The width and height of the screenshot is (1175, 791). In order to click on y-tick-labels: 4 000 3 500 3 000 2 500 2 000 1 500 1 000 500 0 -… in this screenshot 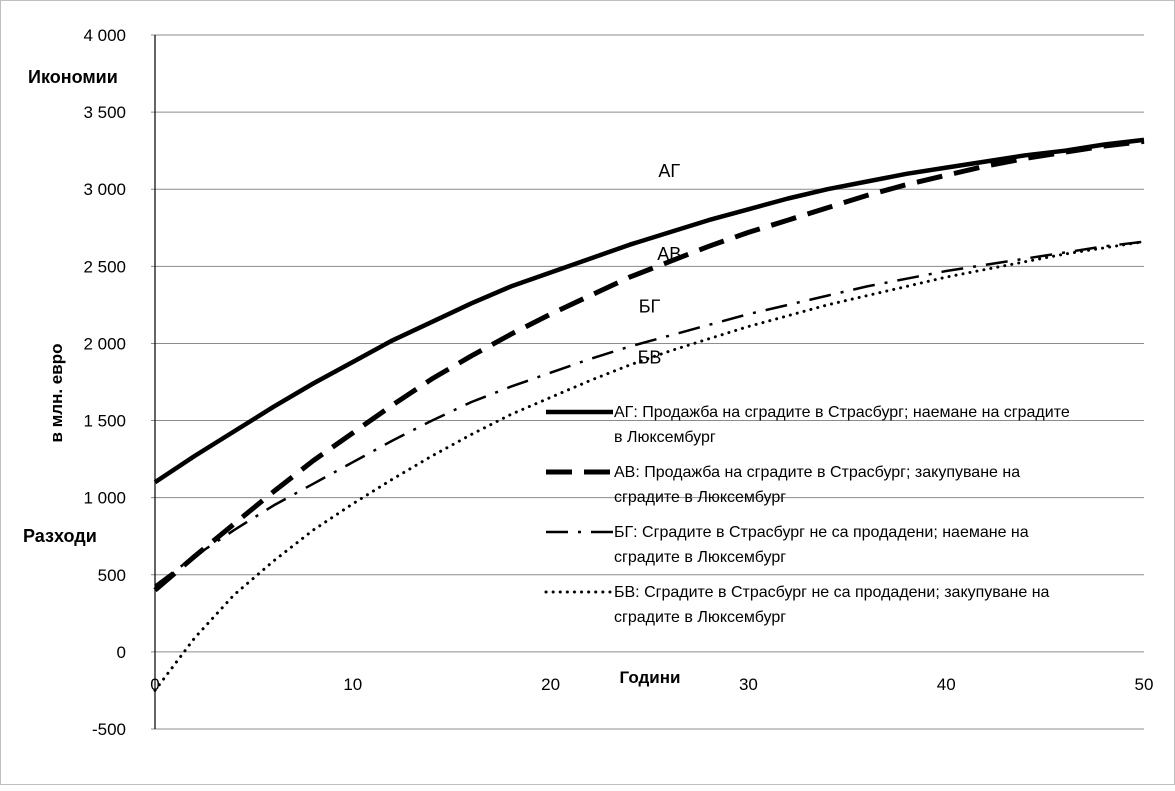, I will do `click(104, 382)`.